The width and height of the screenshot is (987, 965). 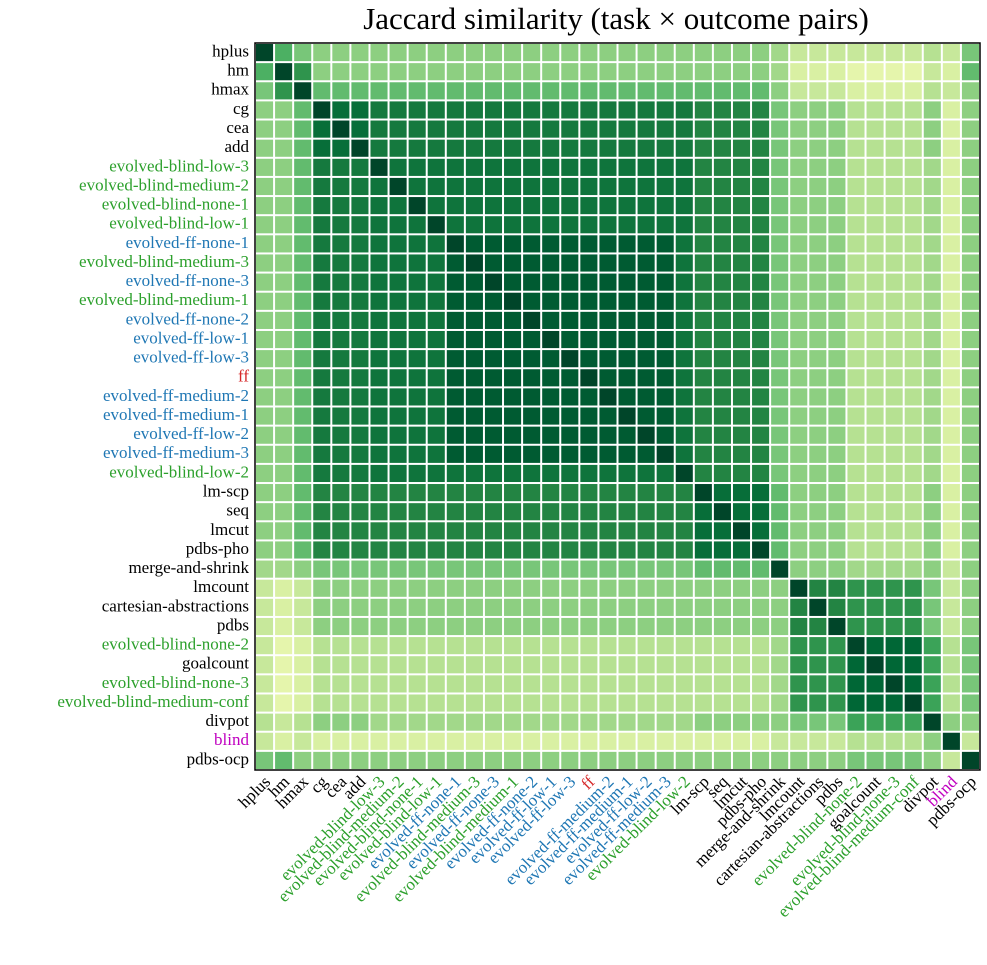 I want to click on y-tick-label: add, so click(x=236, y=146).